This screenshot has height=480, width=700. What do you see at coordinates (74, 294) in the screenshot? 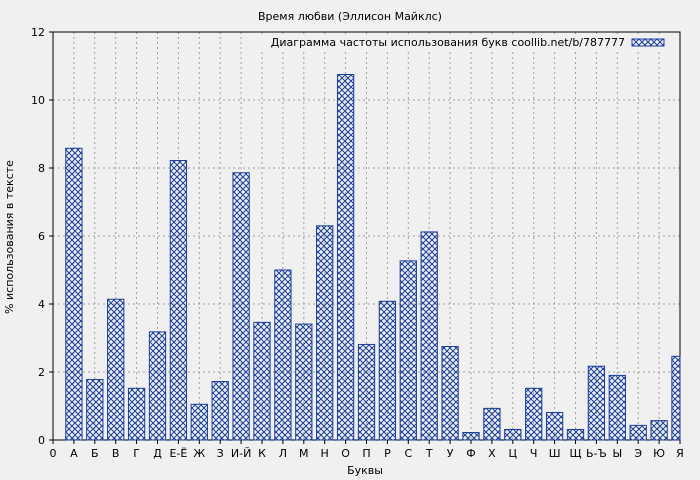
I see `bar-А` at bounding box center [74, 294].